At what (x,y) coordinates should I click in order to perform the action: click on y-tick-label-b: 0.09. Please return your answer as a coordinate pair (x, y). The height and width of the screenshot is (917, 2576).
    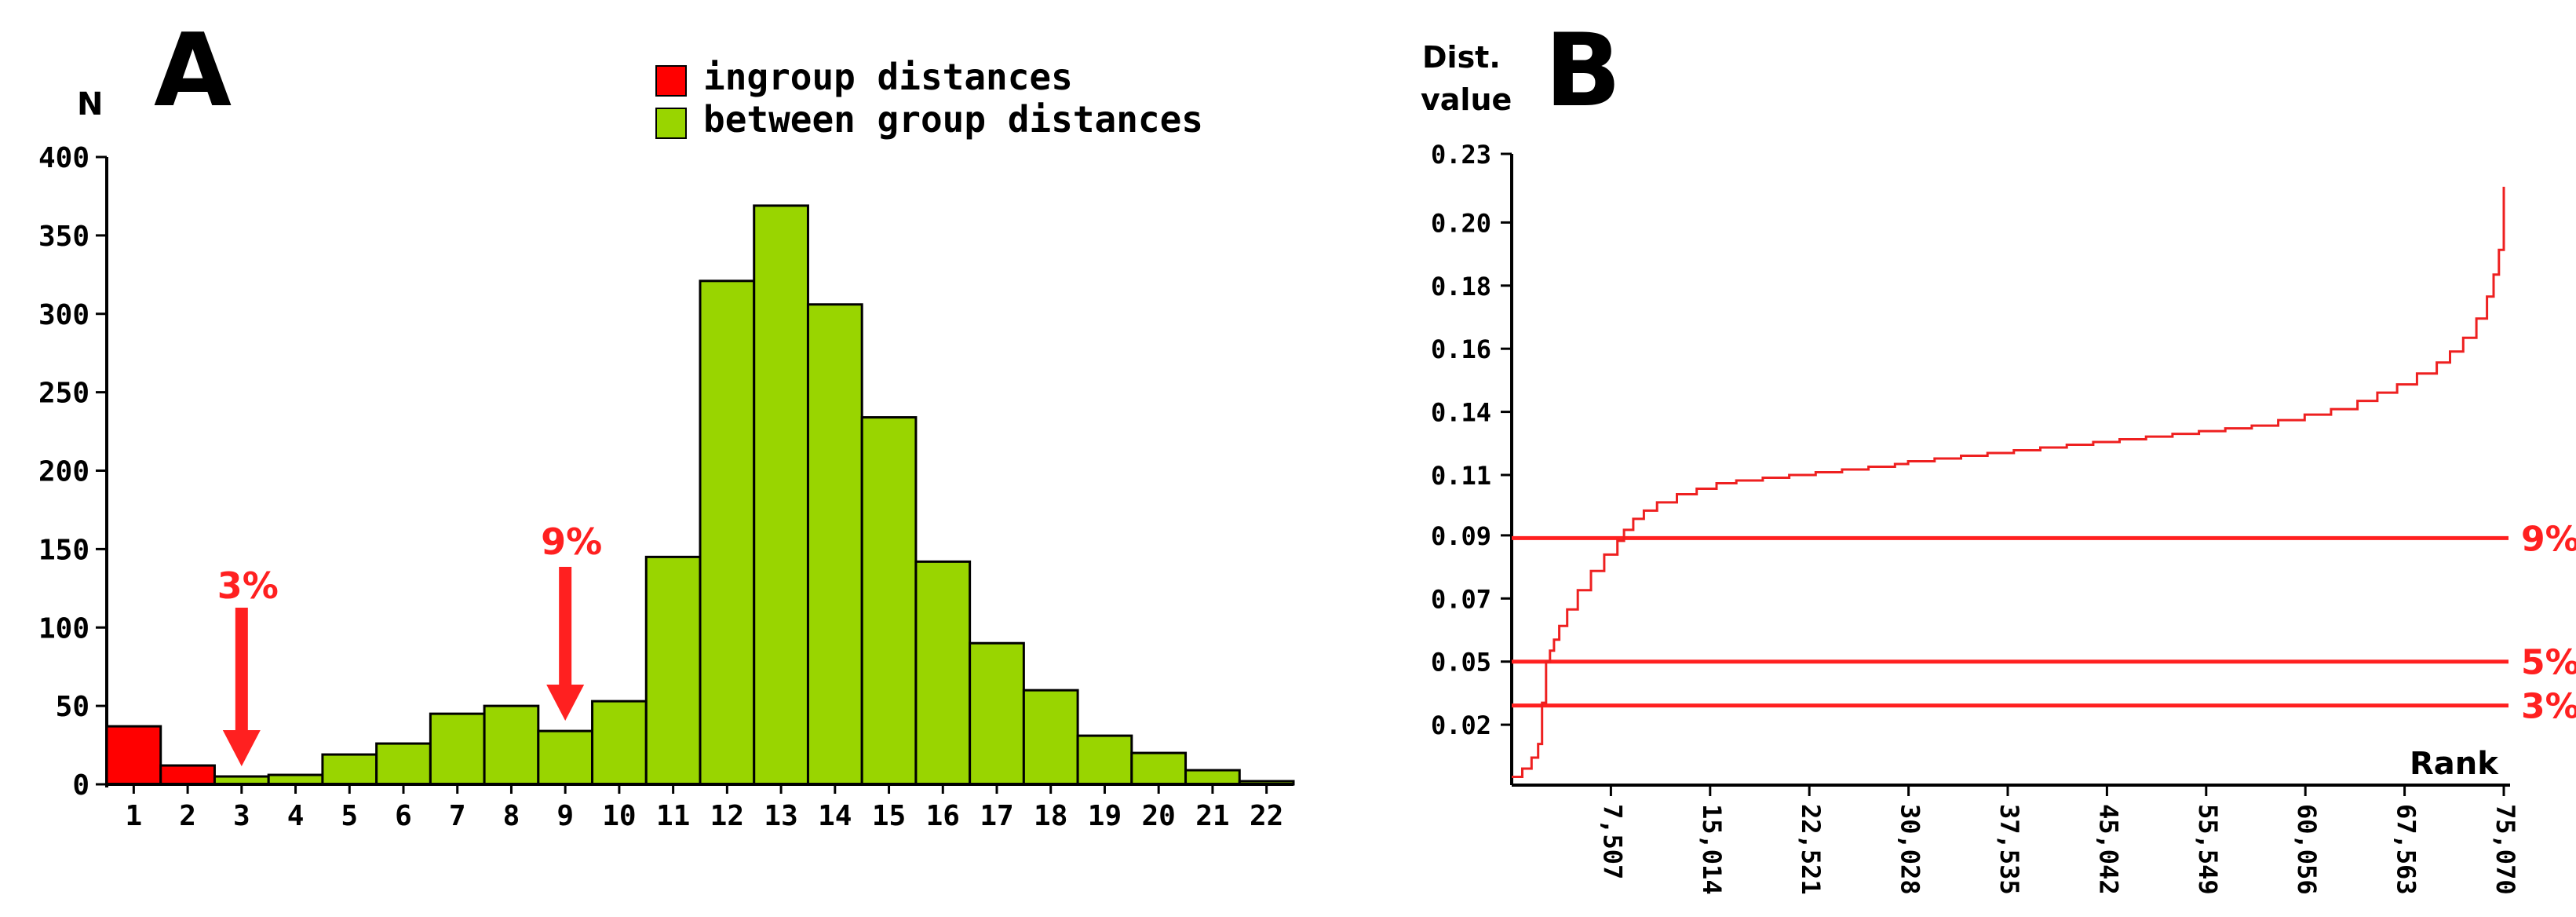
    Looking at the image, I should click on (1461, 536).